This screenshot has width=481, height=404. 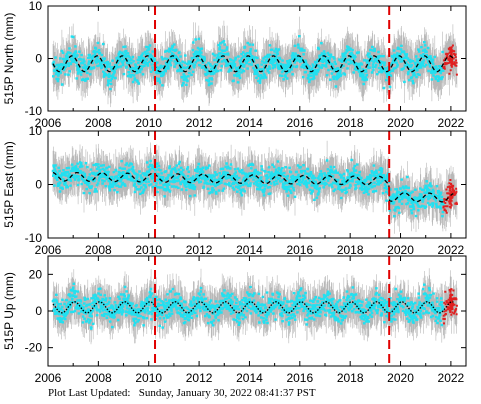 I want to click on y-axis-label: 515P Up (mm), so click(x=9, y=311).